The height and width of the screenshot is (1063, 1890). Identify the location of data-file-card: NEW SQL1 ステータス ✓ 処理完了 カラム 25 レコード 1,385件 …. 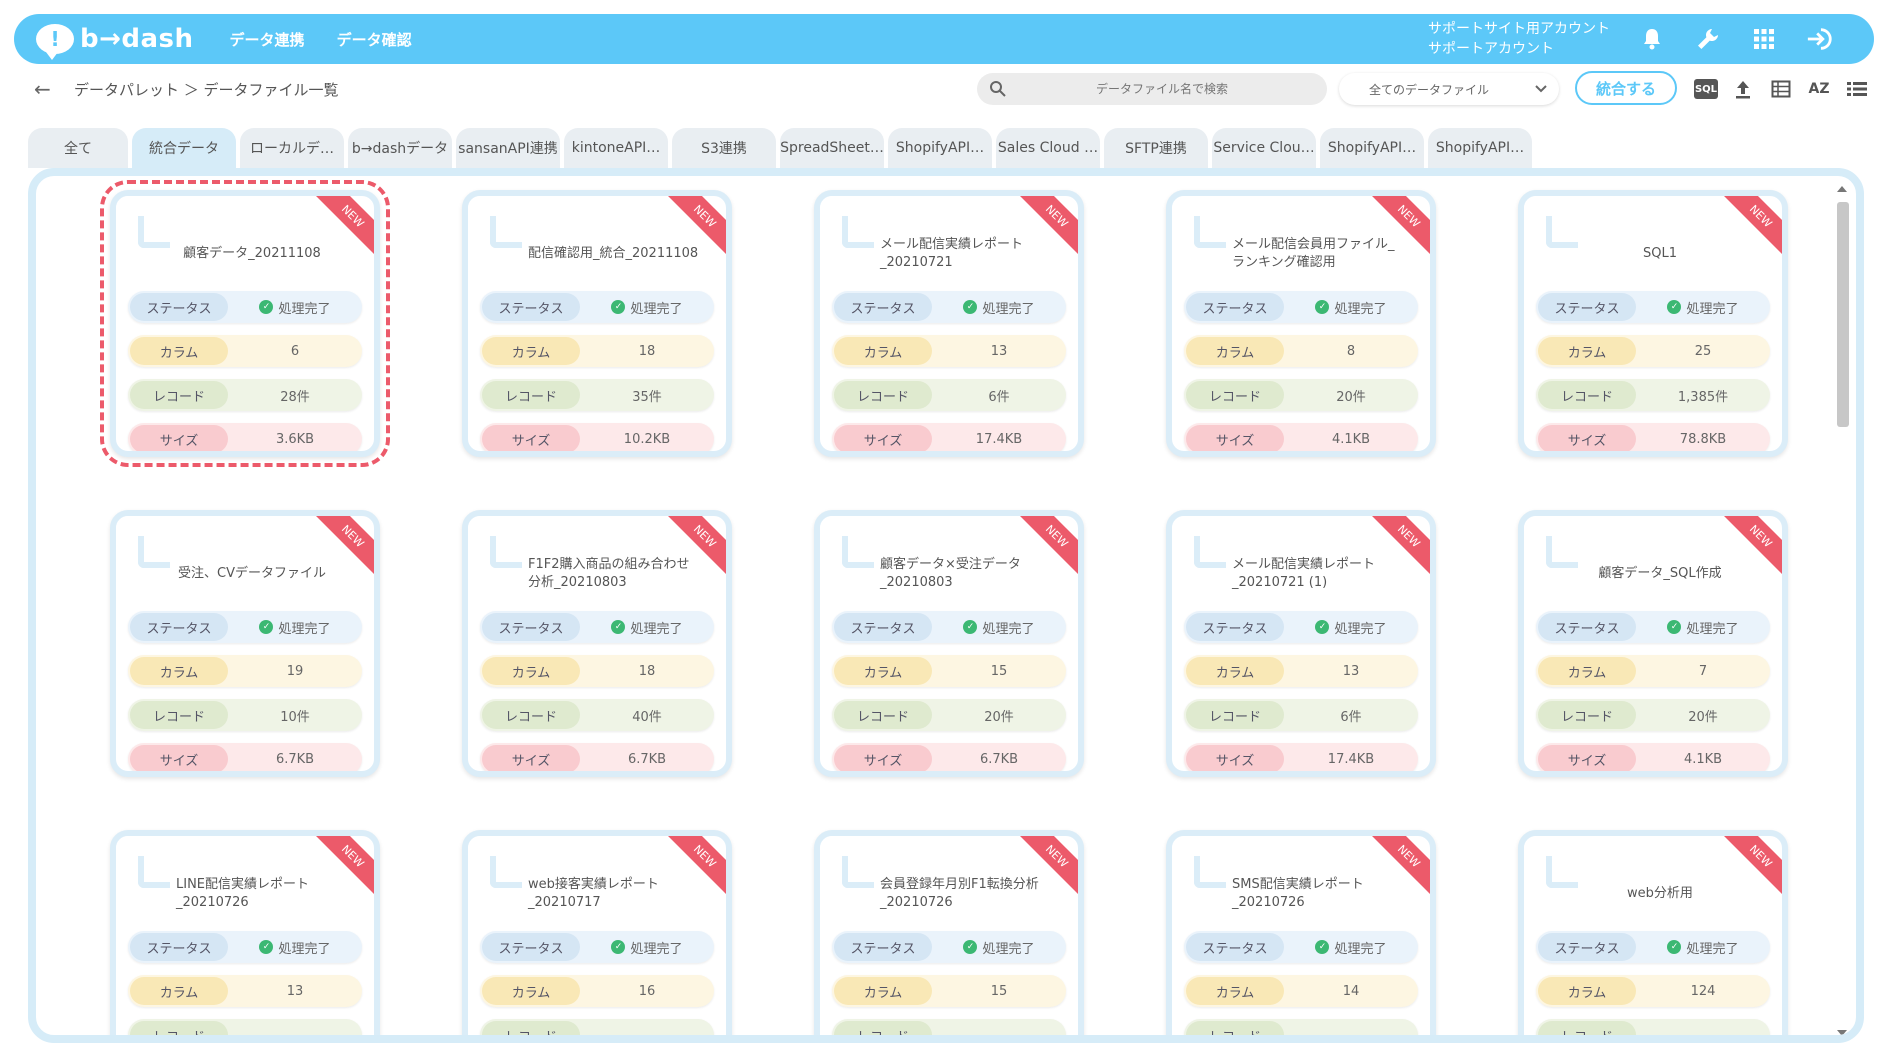
(1653, 323).